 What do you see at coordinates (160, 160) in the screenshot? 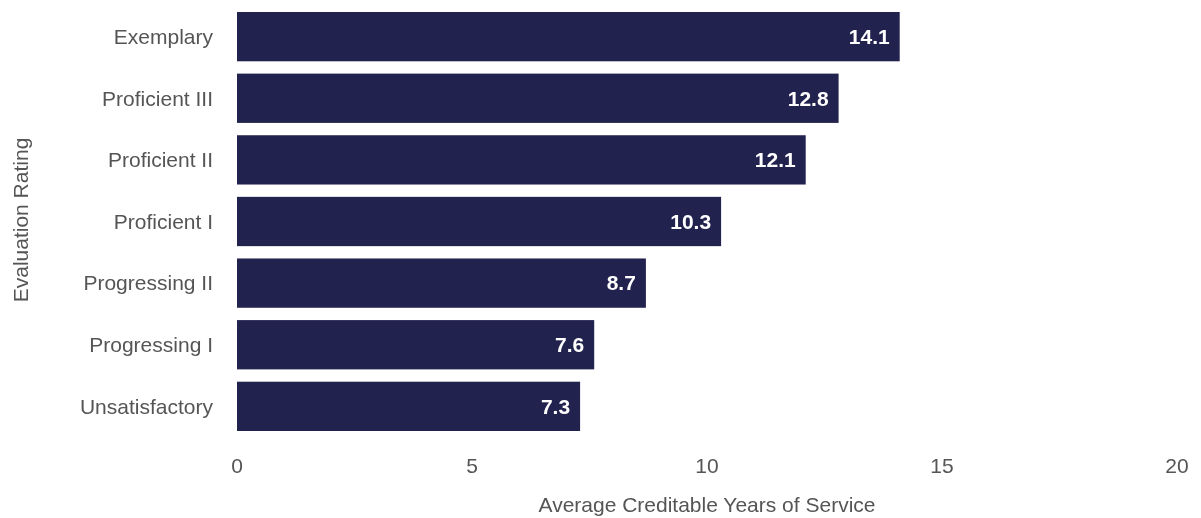
I see `y-tick-label: Proficient II` at bounding box center [160, 160].